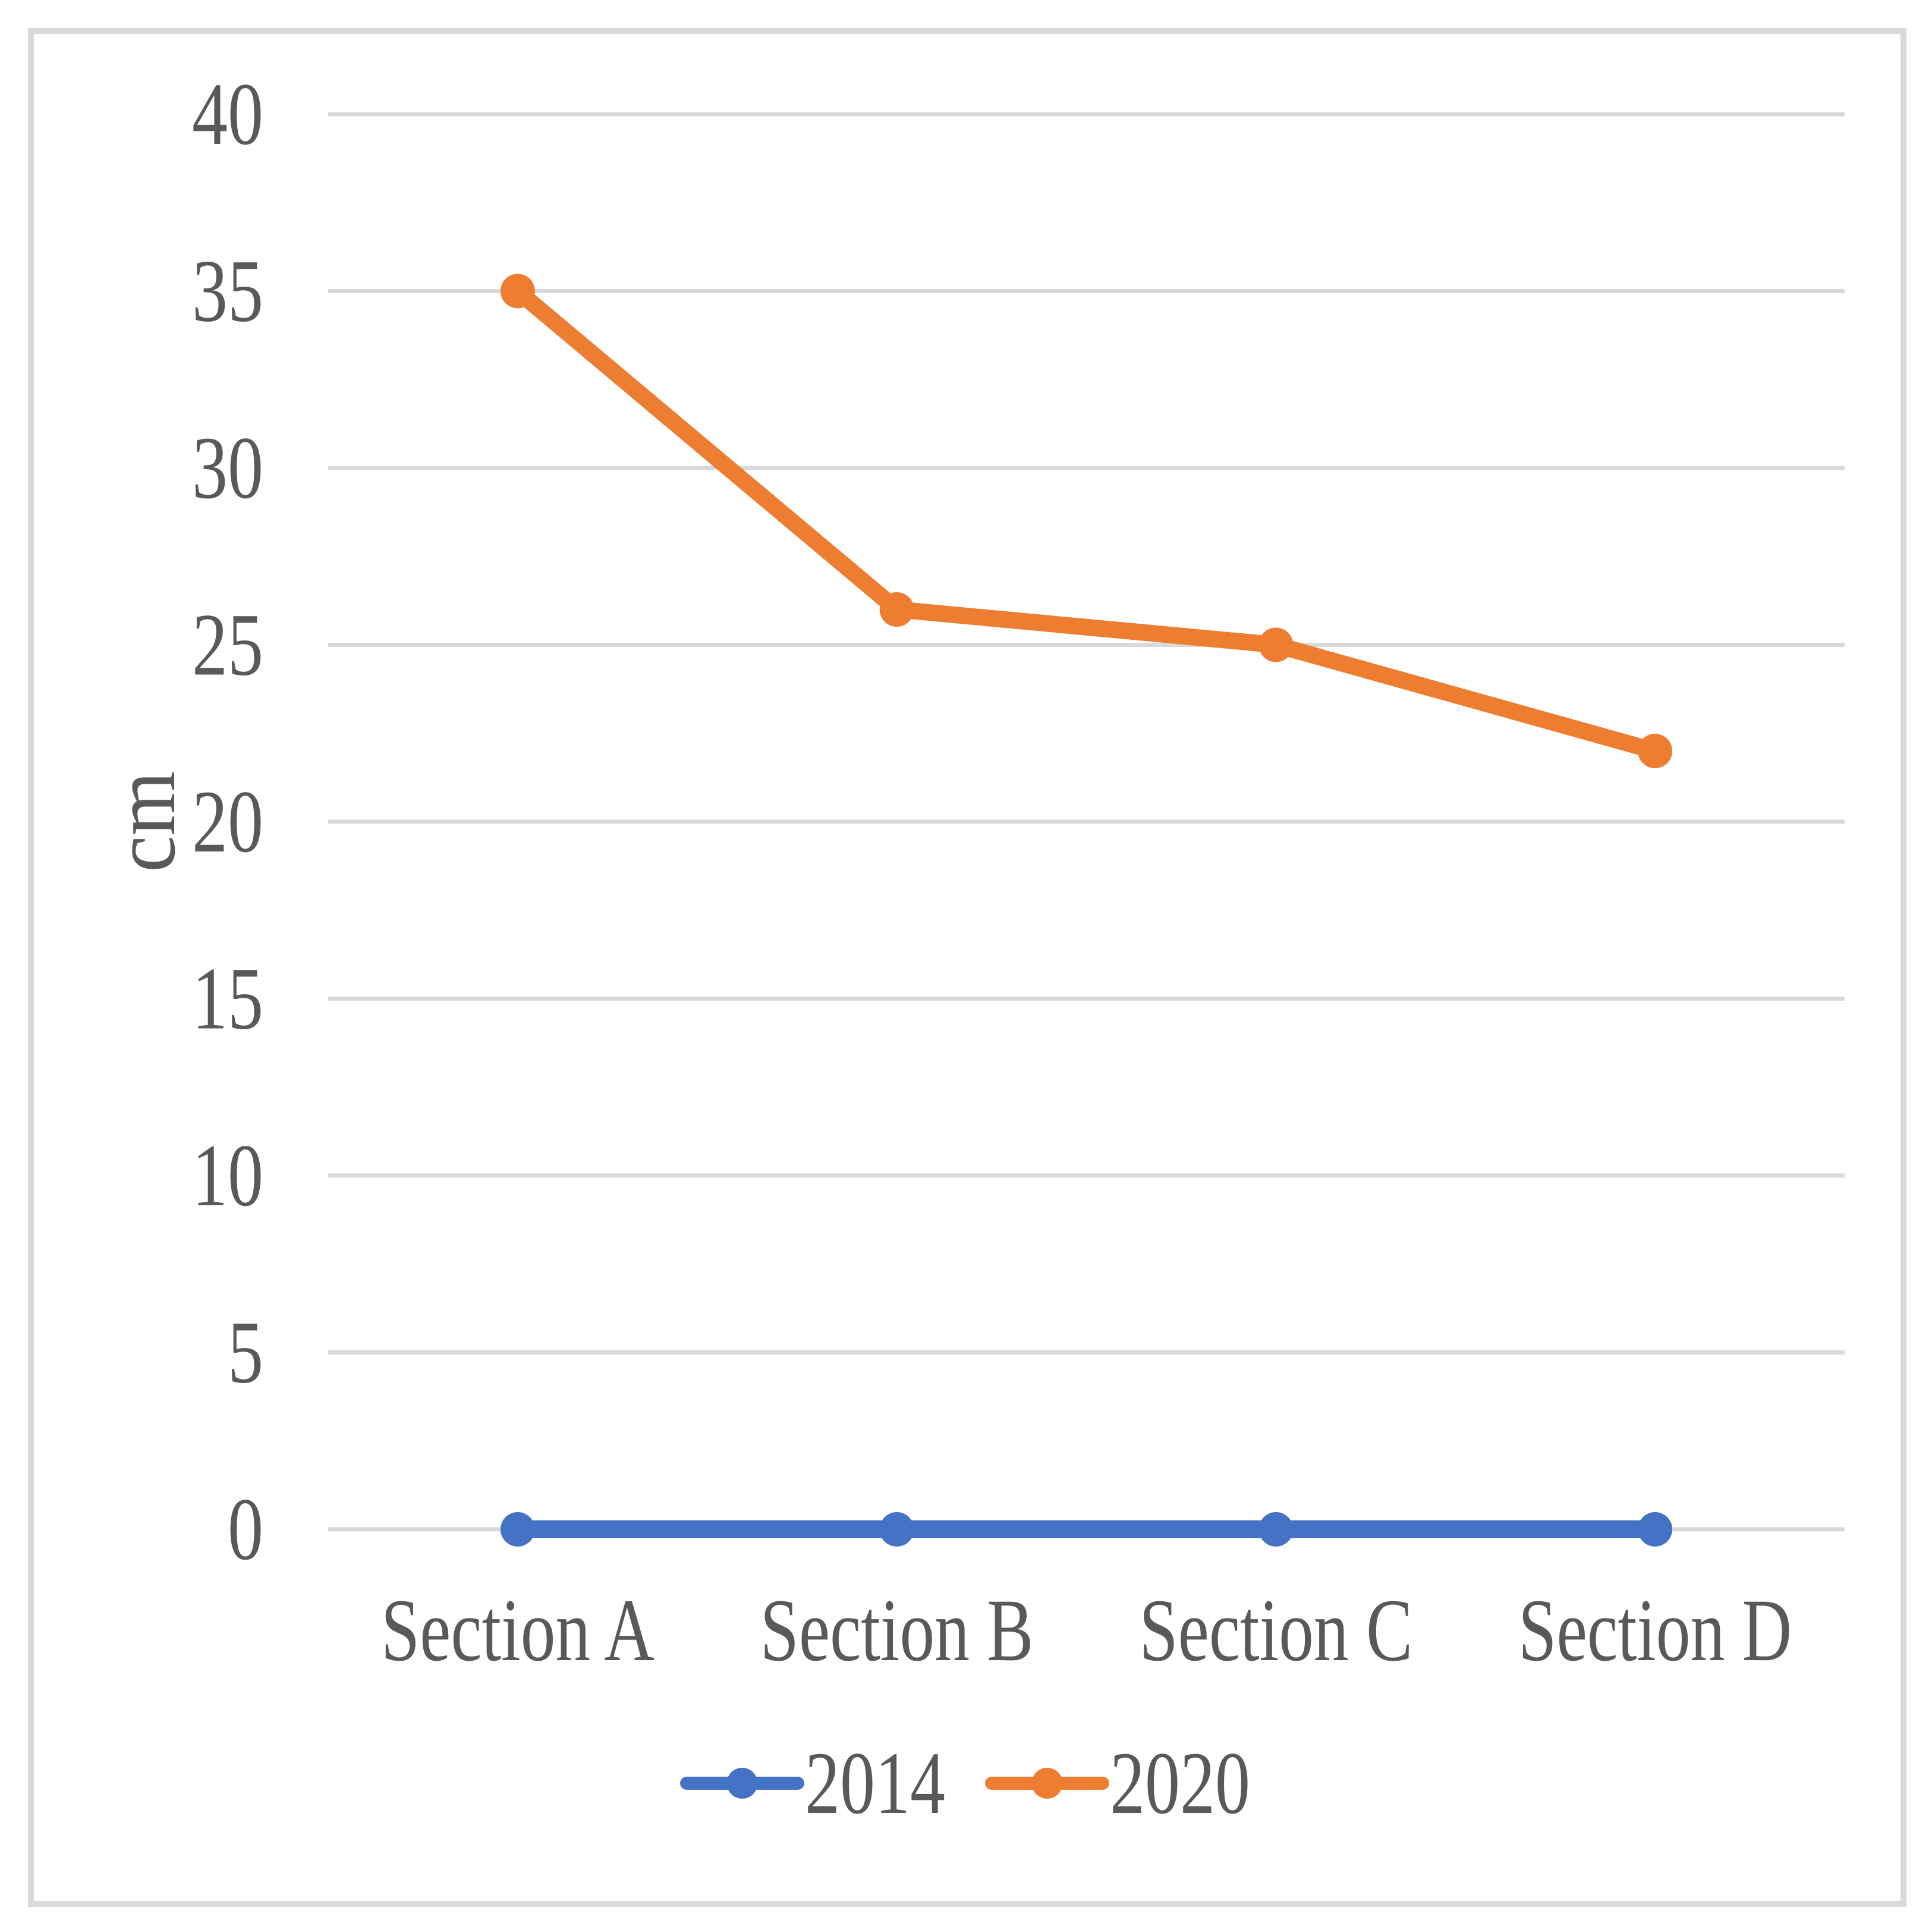 The width and height of the screenshot is (1932, 1917). I want to click on y-axis-tick-label: 30, so click(228, 468).